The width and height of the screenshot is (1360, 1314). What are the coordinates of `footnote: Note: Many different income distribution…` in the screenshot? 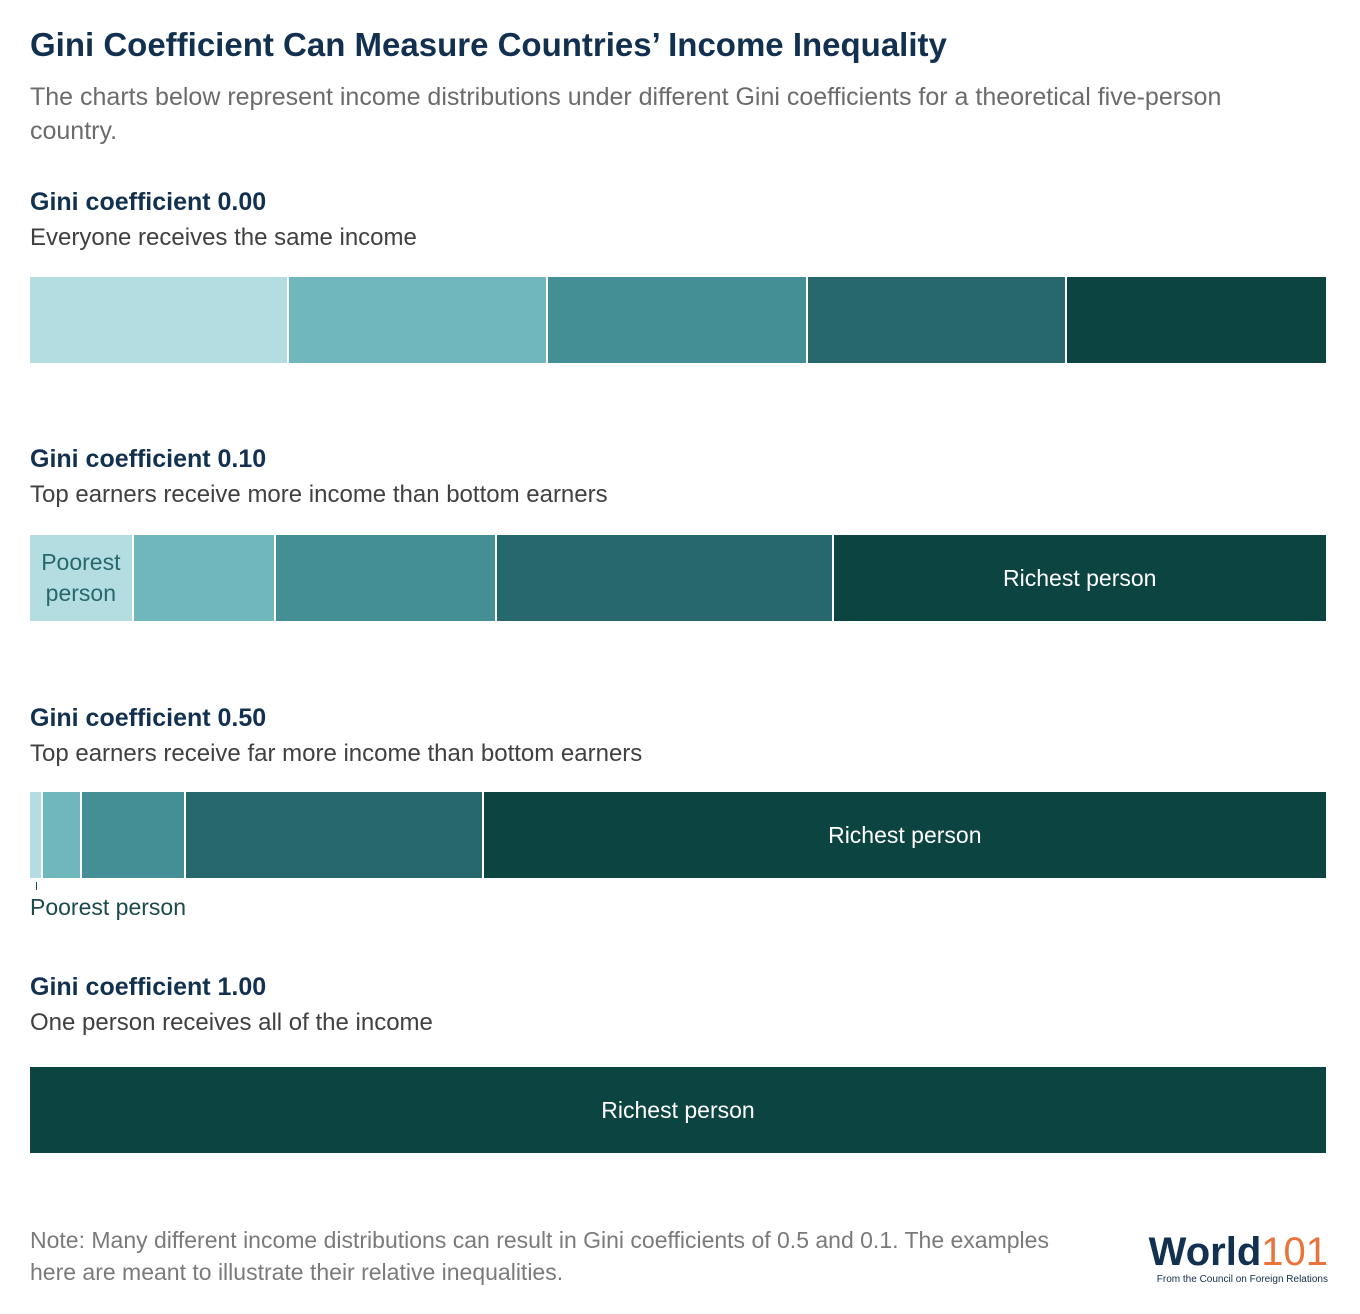 It's located at (539, 1256).